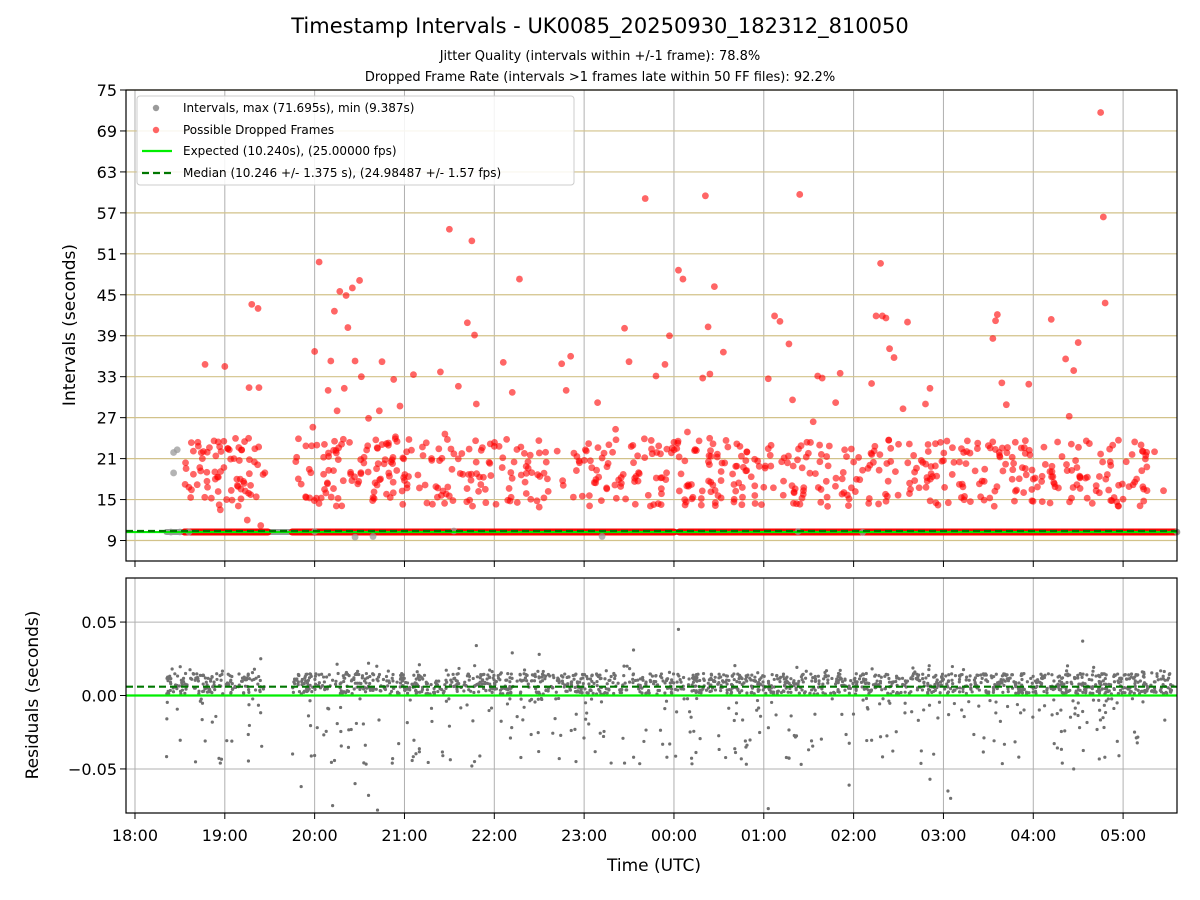  Describe the element at coordinates (112, 541) in the screenshot. I see `top-y-tick-label: 9` at that location.